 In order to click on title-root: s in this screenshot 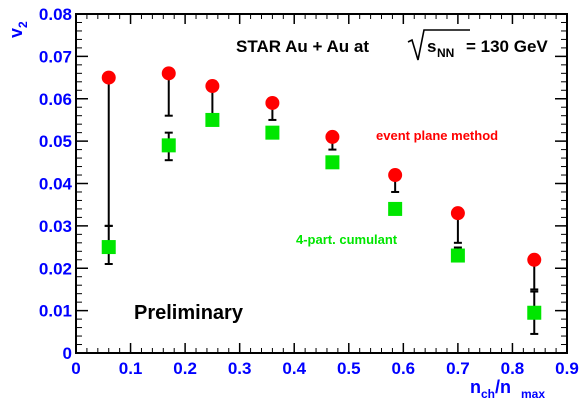, I will do `click(431, 46)`.